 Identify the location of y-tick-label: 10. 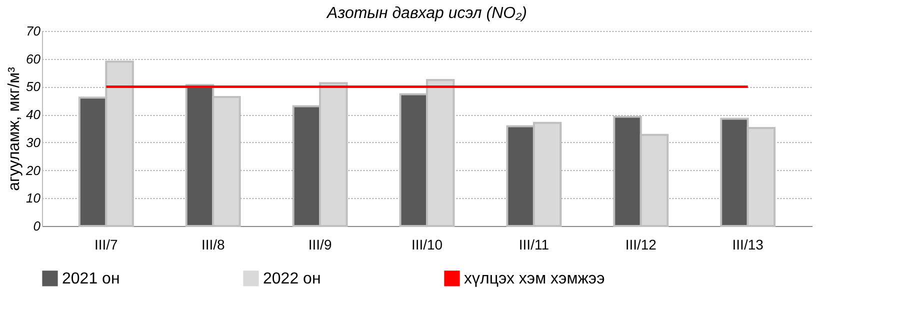
(34, 198).